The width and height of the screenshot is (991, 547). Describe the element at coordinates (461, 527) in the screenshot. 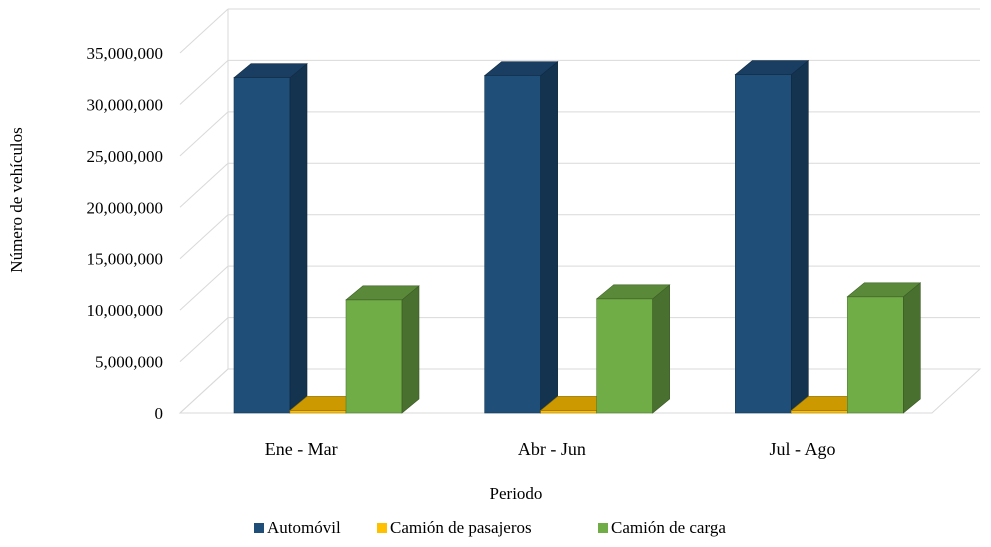

I see `legend-label: Camión de pasajeros` at that location.